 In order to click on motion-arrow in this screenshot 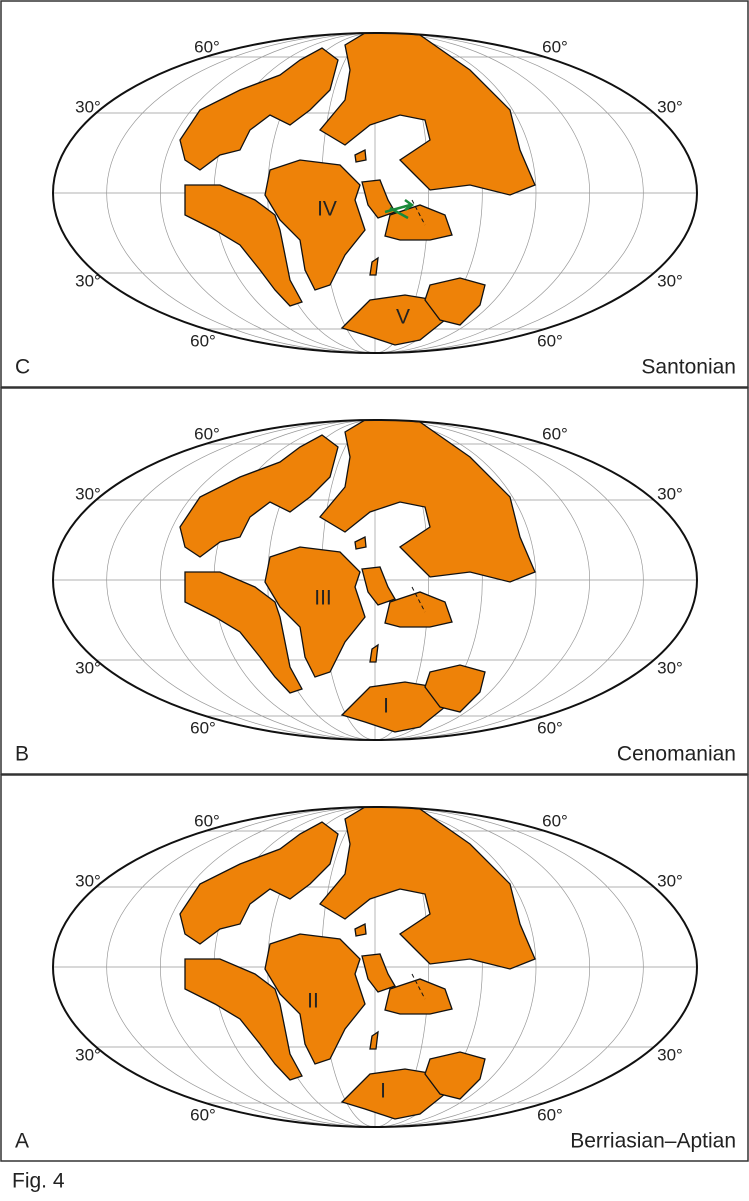, I will do `click(399, 209)`.